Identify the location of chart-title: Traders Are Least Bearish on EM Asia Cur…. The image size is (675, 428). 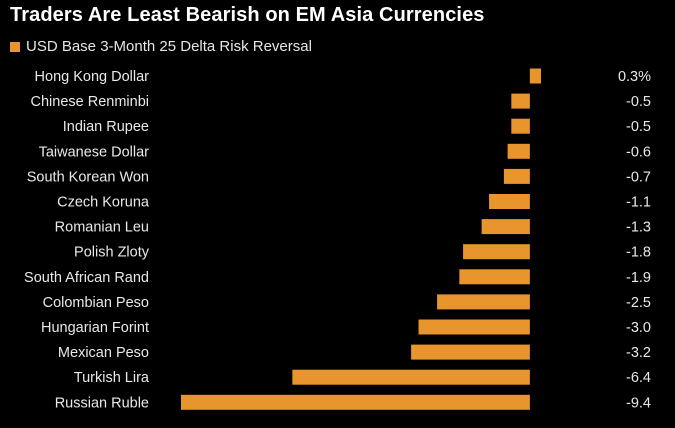
(247, 15).